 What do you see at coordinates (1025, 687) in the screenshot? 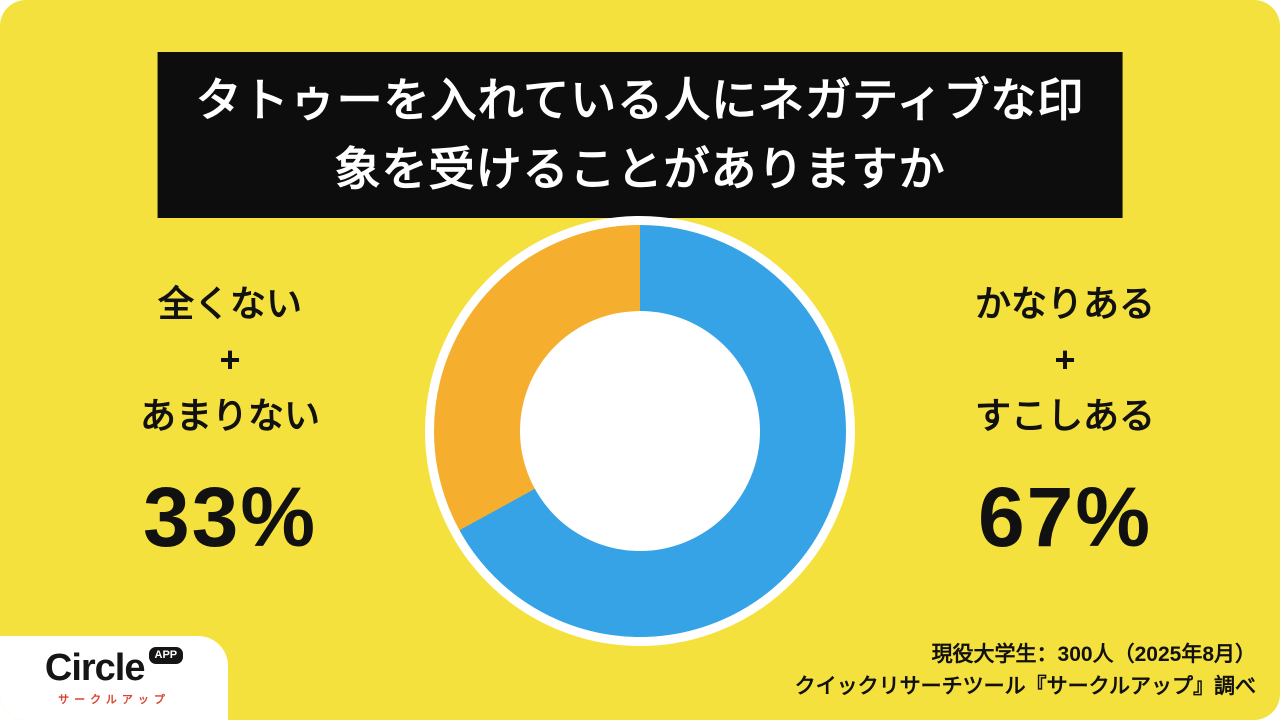
I see `source-line2: クイックリサーチツール『サークルアップ』調べ` at bounding box center [1025, 687].